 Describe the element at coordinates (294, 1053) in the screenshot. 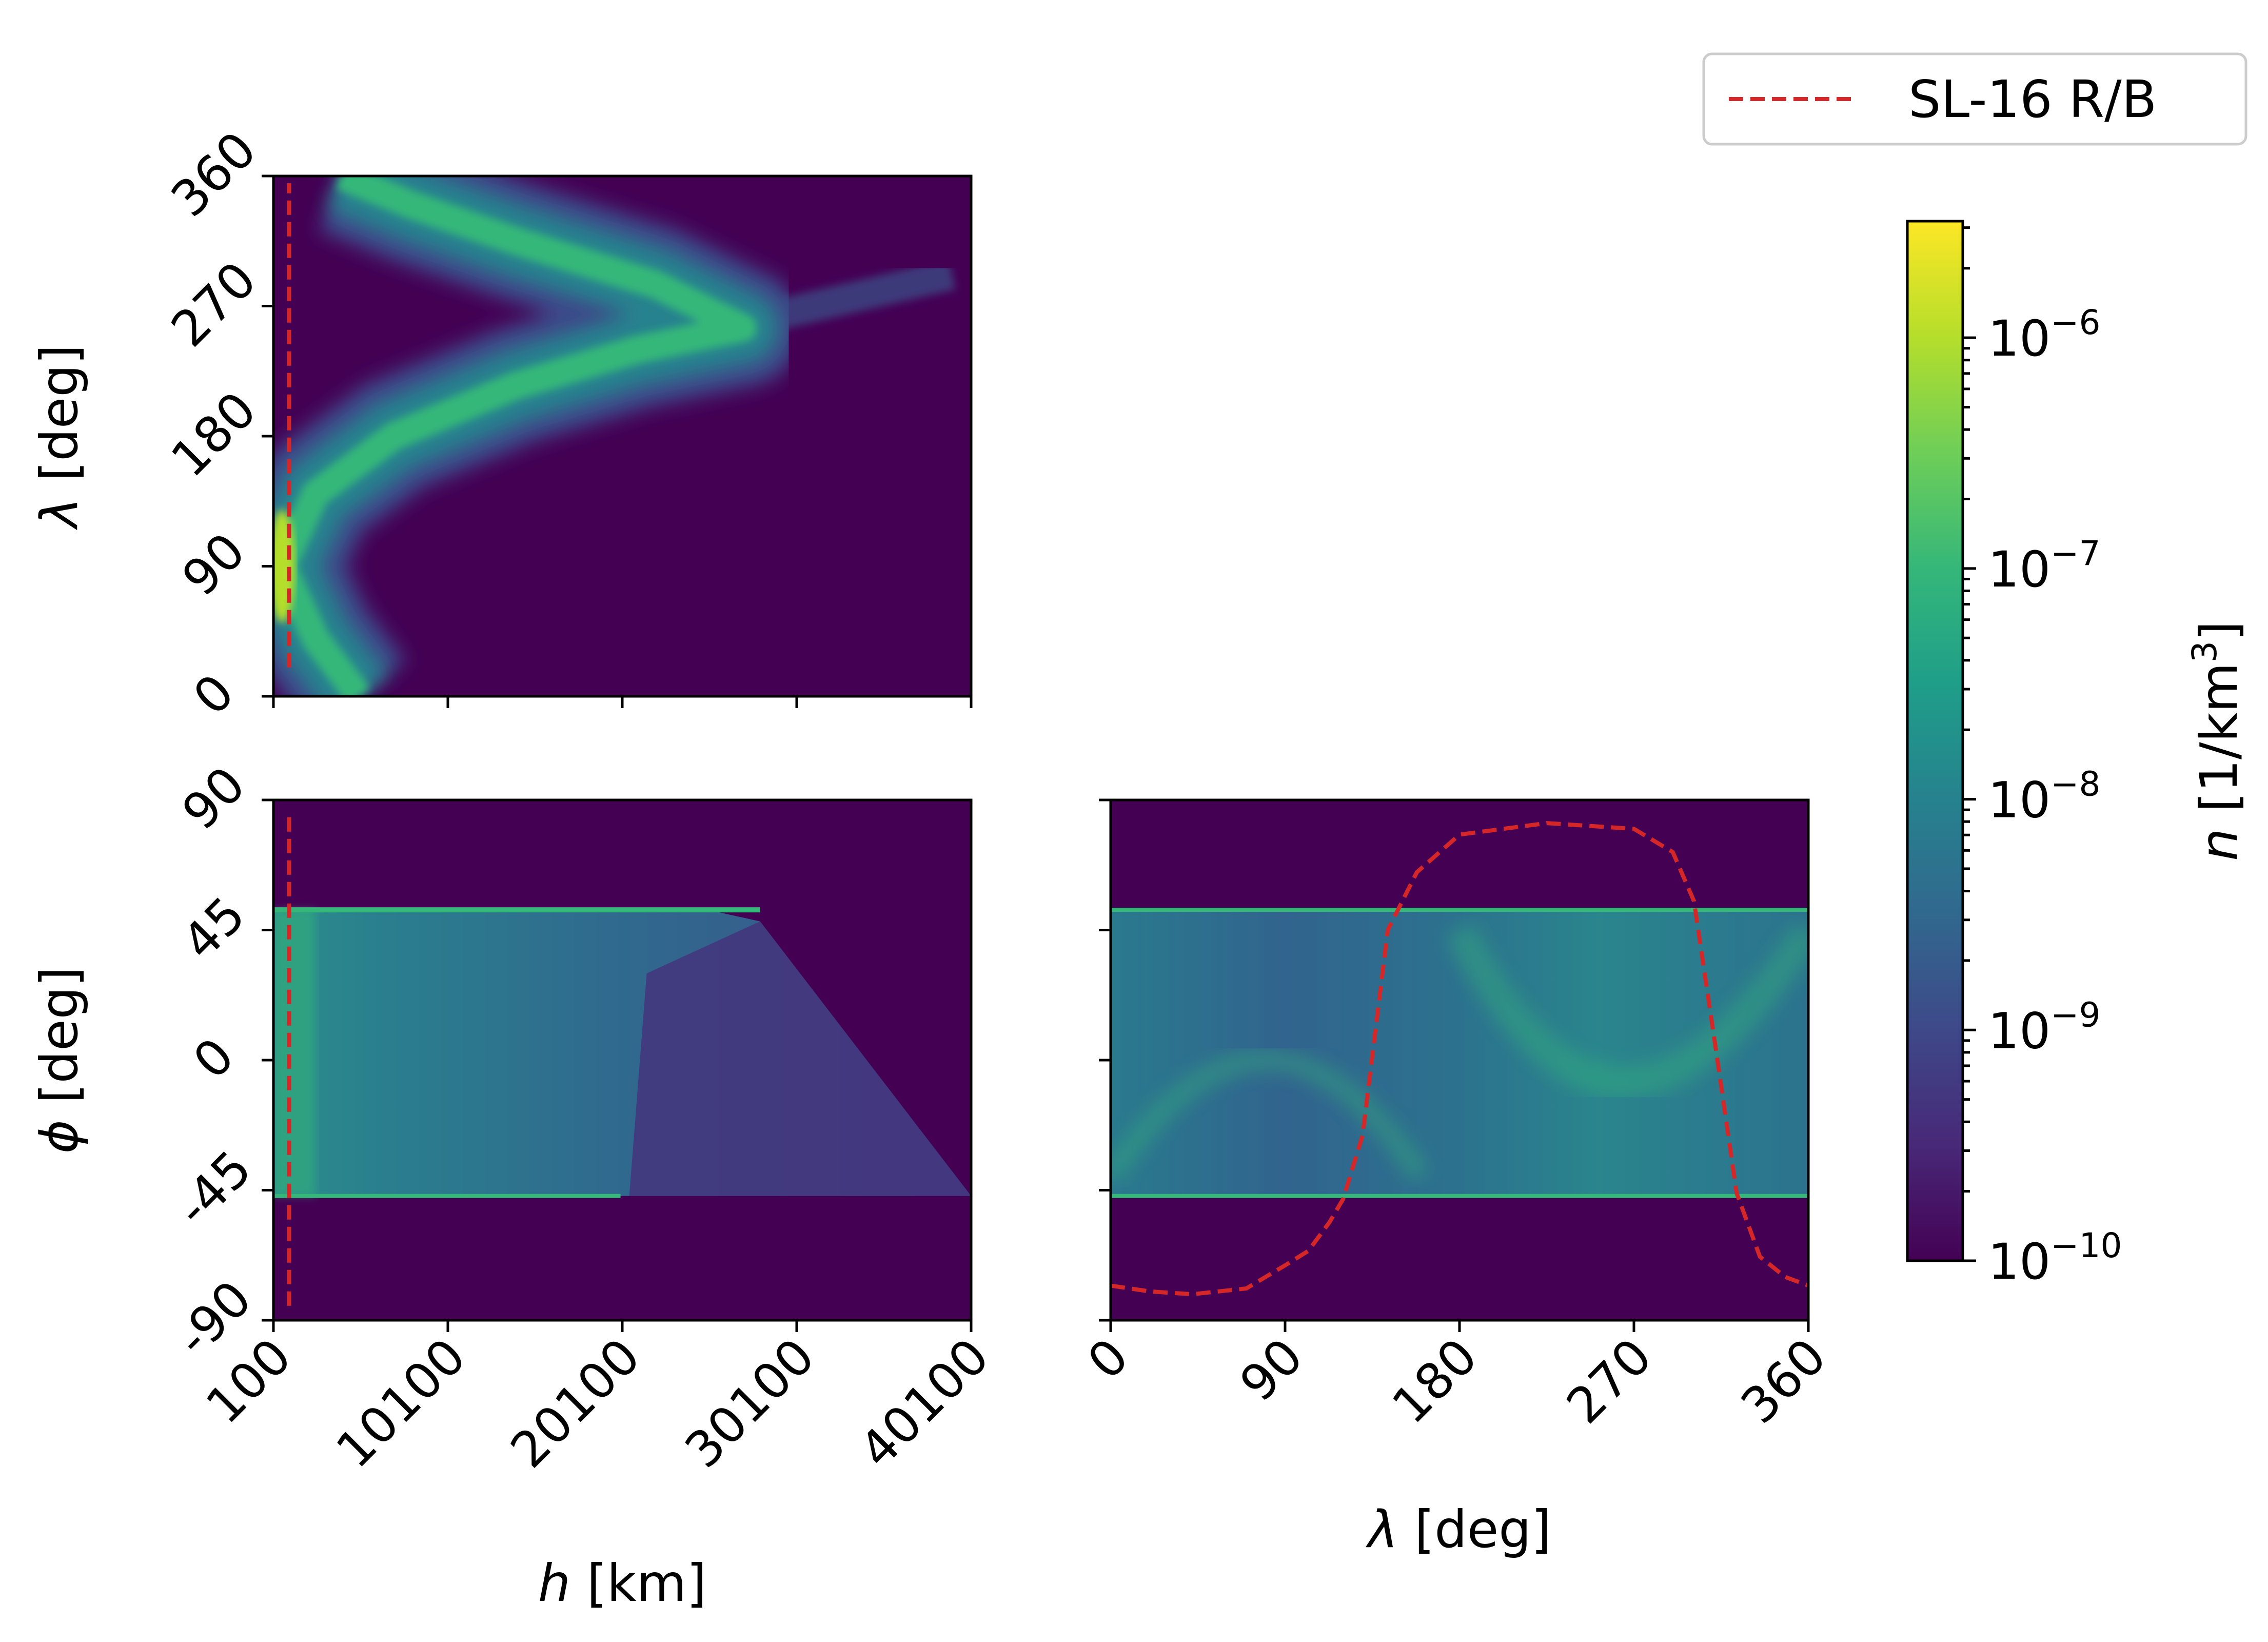

I see `low-altitude-band` at that location.